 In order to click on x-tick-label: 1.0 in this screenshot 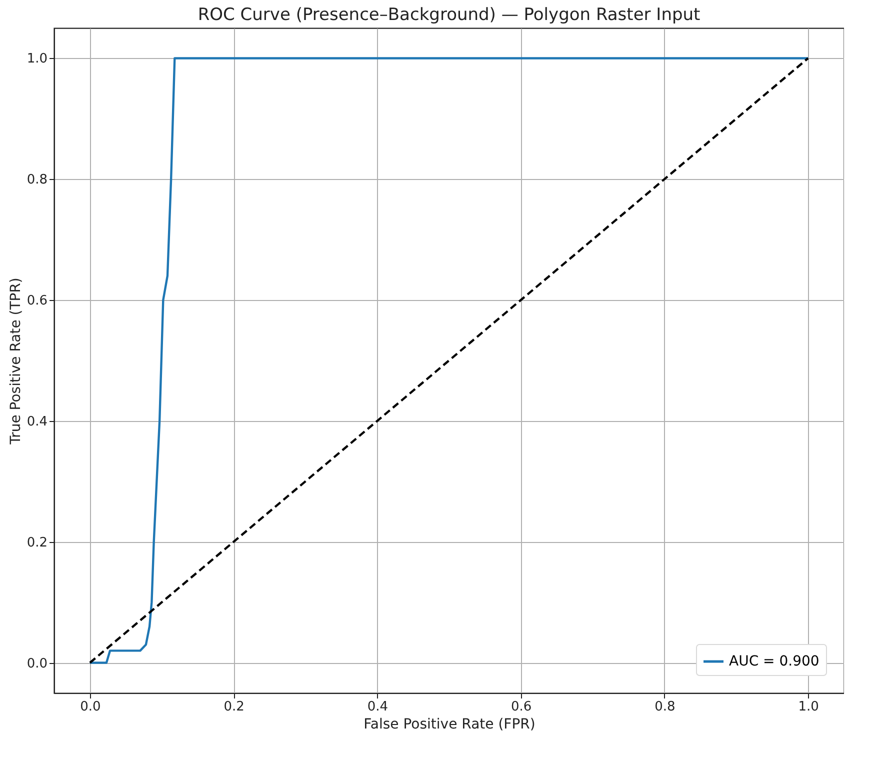, I will do `click(808, 707)`.